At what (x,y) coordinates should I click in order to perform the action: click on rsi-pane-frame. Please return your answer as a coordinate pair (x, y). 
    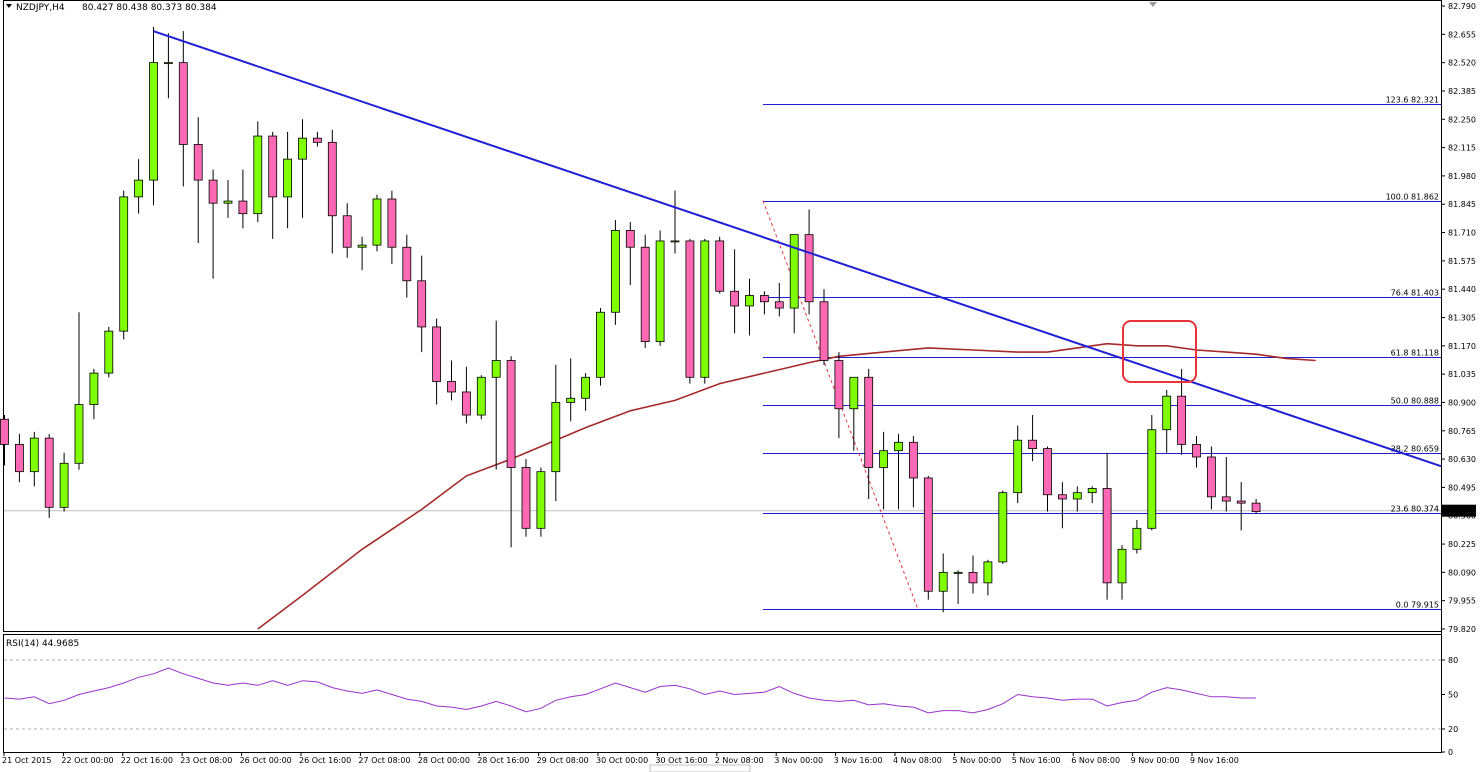
    Looking at the image, I should click on (722, 693).